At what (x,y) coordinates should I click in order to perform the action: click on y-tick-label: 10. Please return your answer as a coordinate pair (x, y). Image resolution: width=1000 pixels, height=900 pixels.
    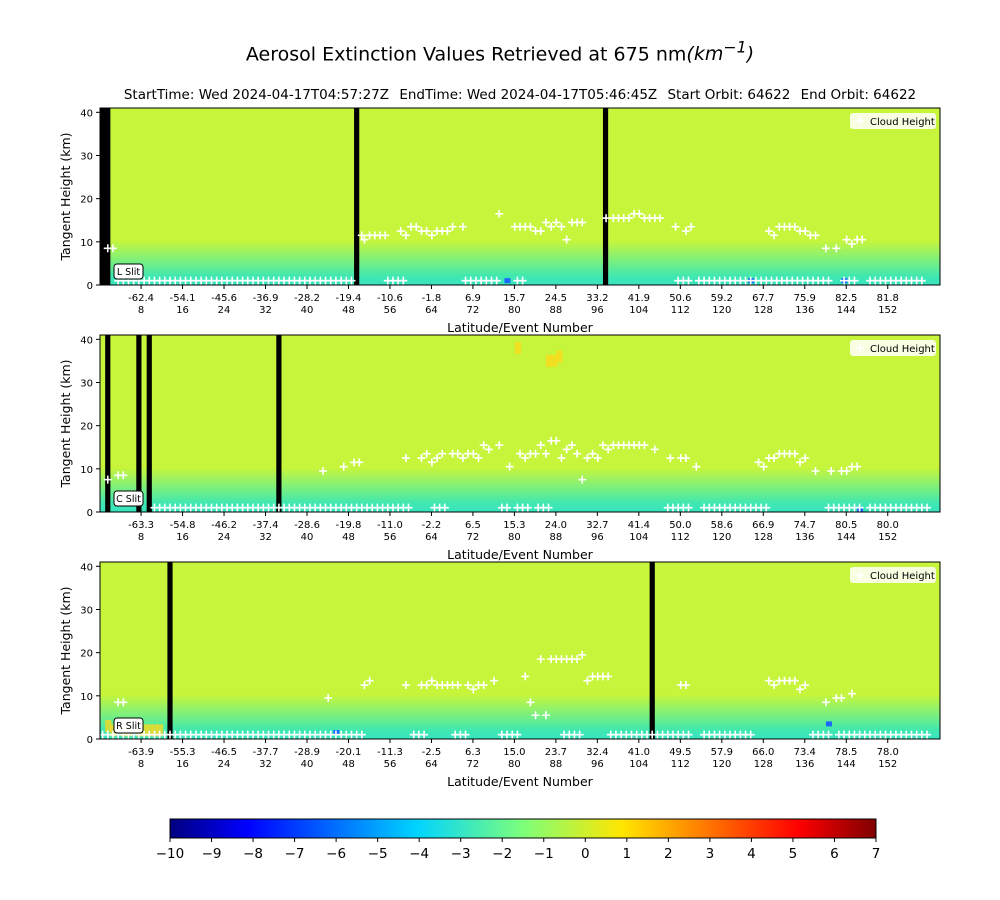
    Looking at the image, I should click on (86, 697).